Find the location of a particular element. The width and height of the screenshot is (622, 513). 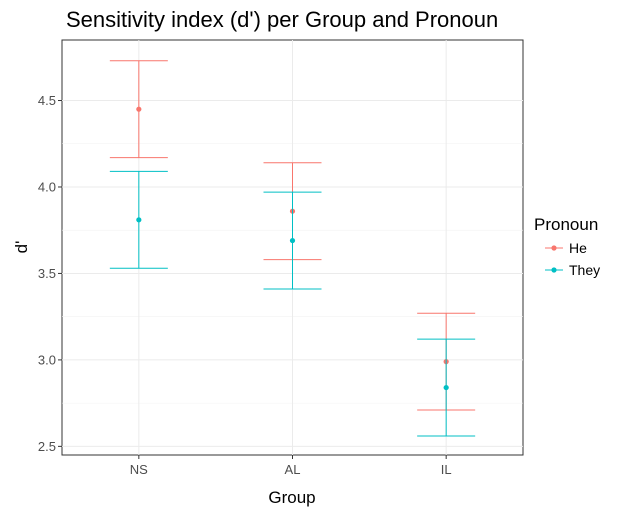

legend-label: They is located at coordinates (584, 270).